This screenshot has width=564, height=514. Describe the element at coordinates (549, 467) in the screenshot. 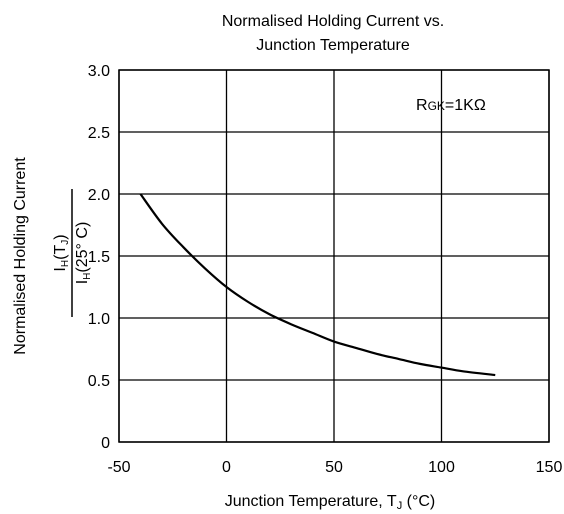

I see `x-tick-label: 150` at that location.